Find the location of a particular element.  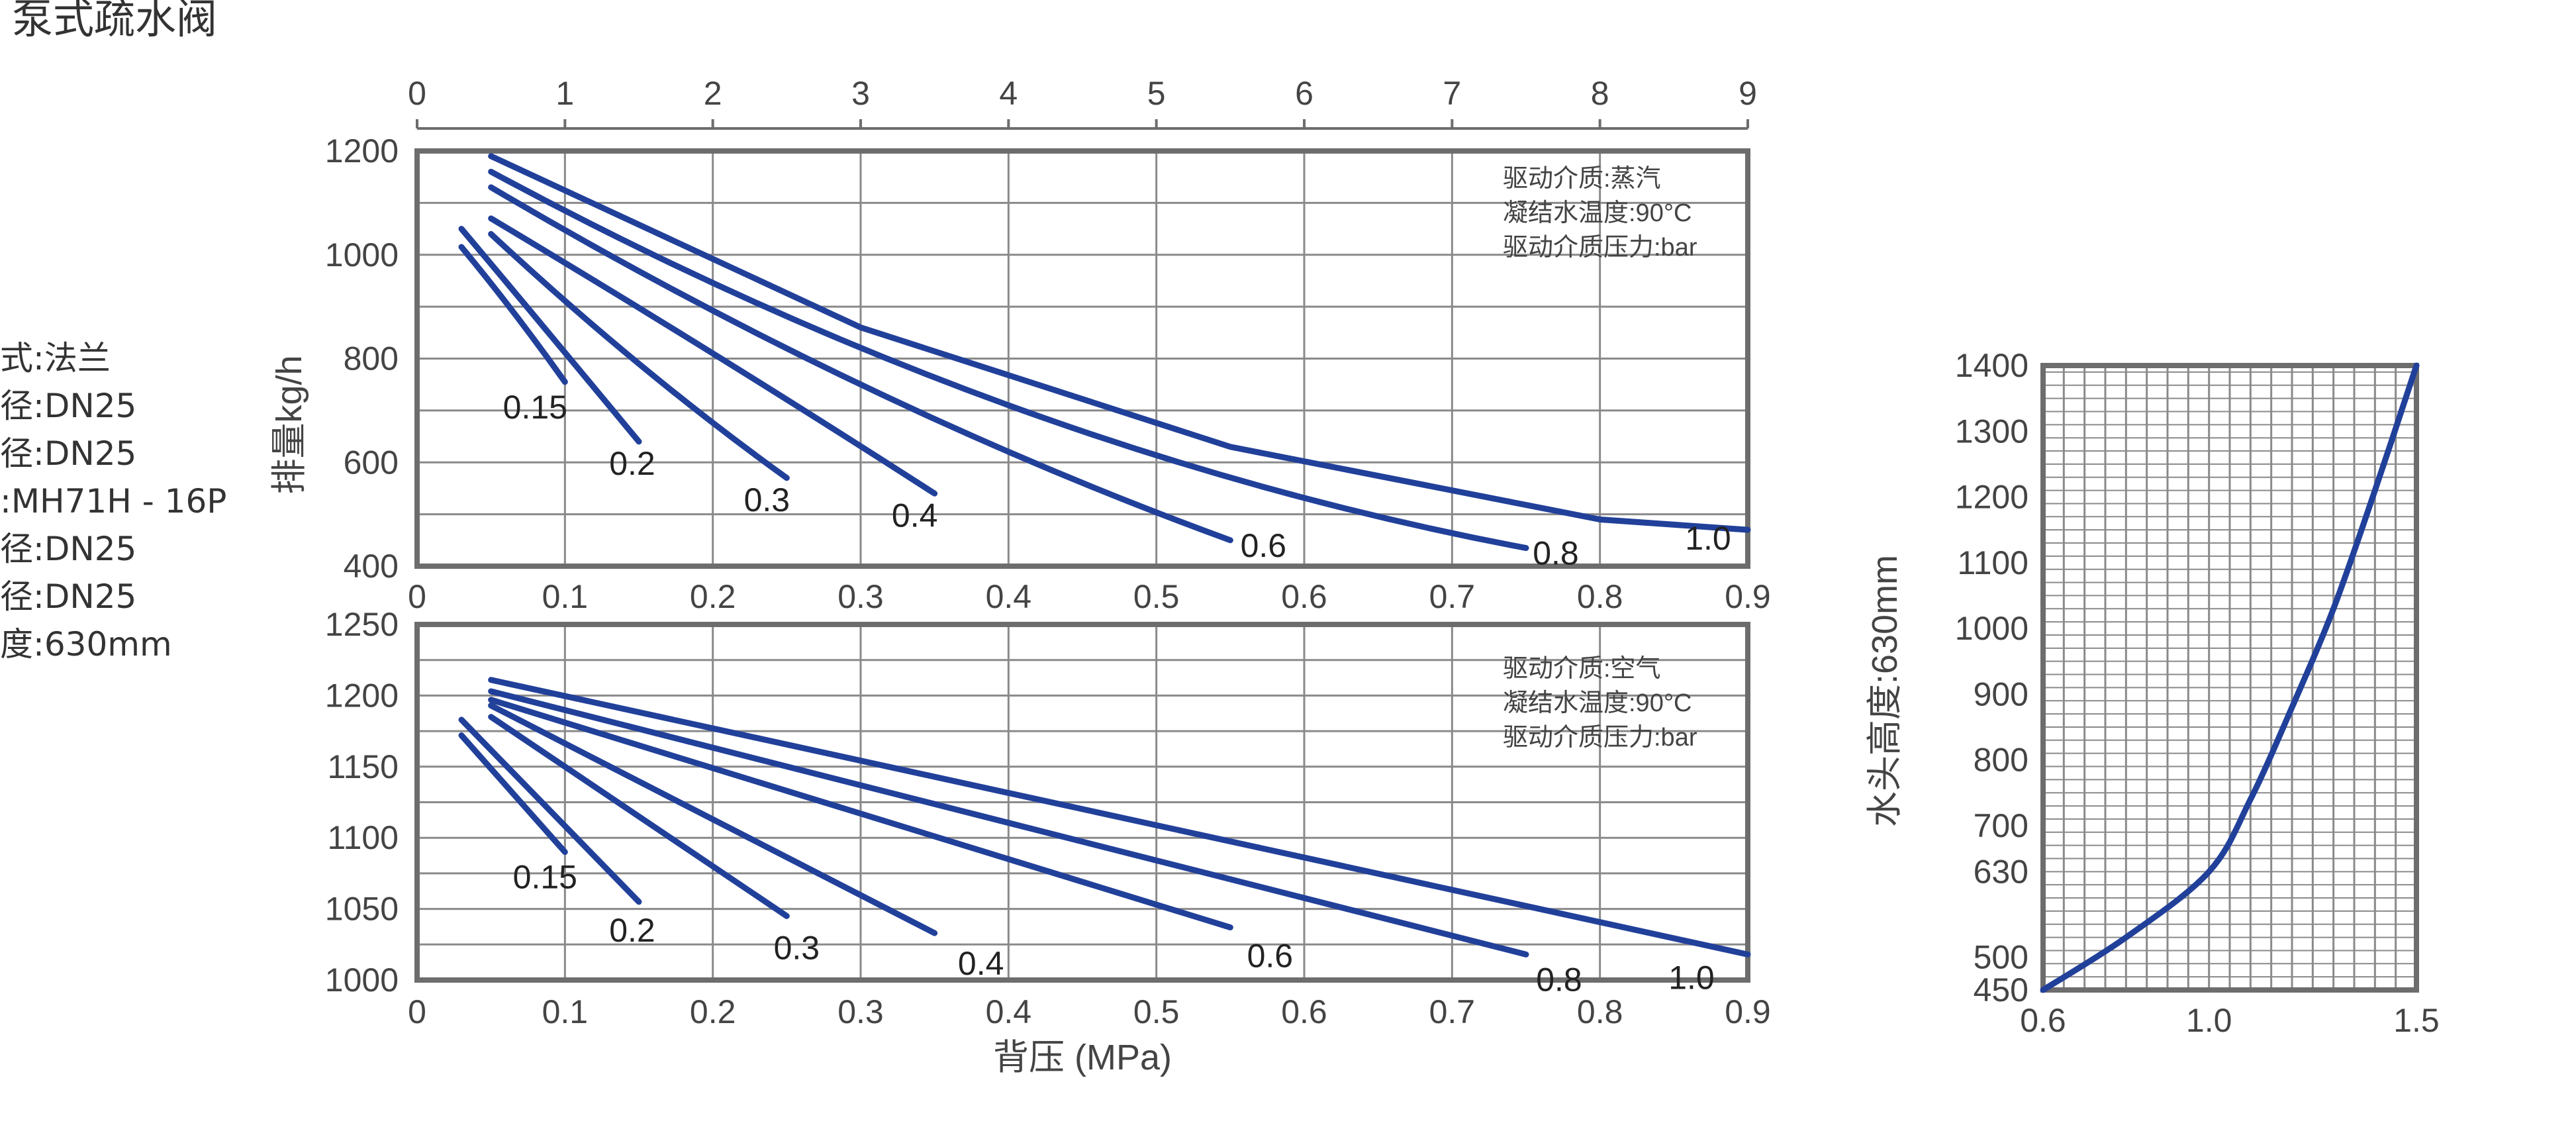

air-curve-0.8 is located at coordinates (1008, 823).